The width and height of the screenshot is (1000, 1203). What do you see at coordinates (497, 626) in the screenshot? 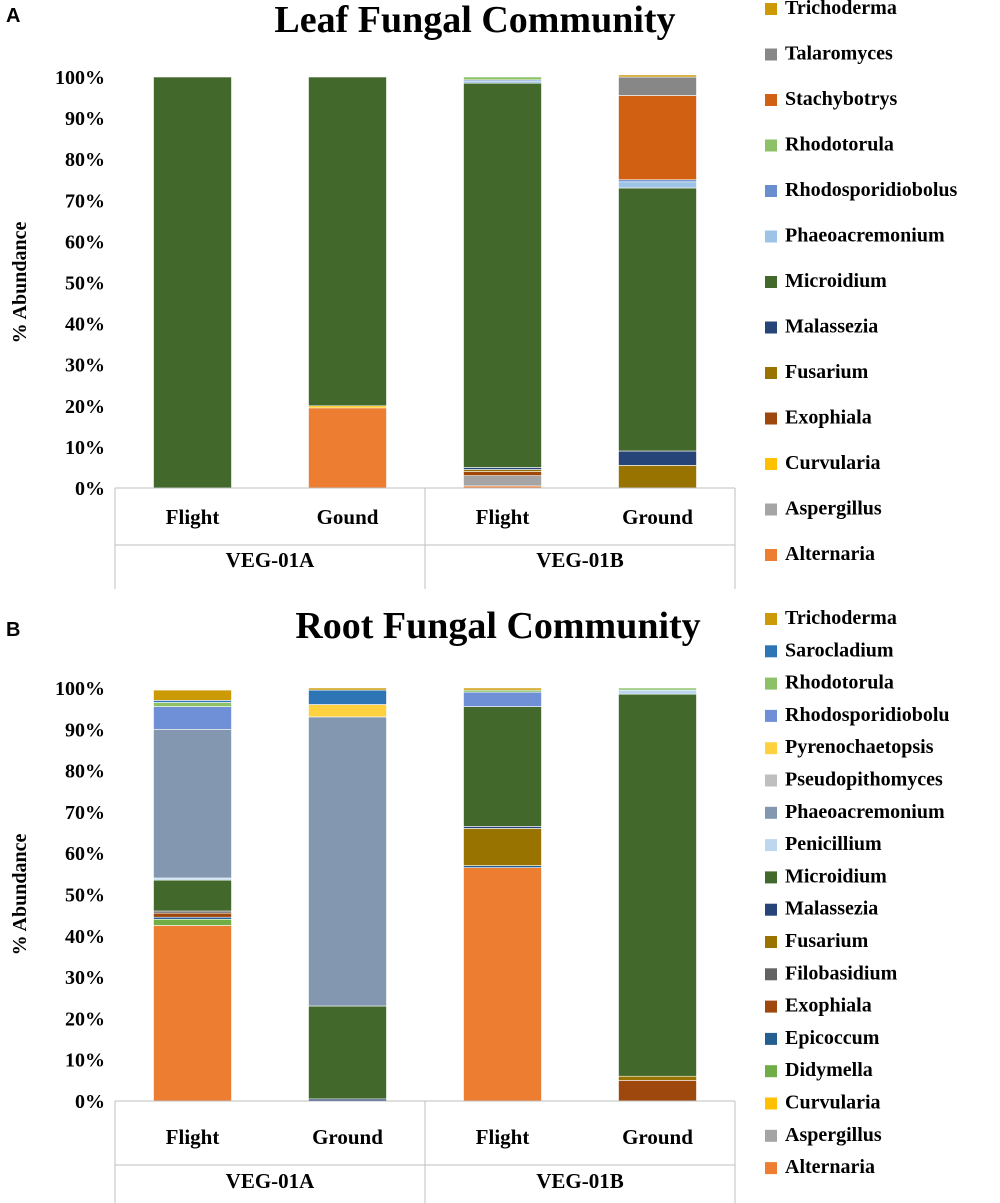
I see `chart-title: Root Fungal Community` at bounding box center [497, 626].